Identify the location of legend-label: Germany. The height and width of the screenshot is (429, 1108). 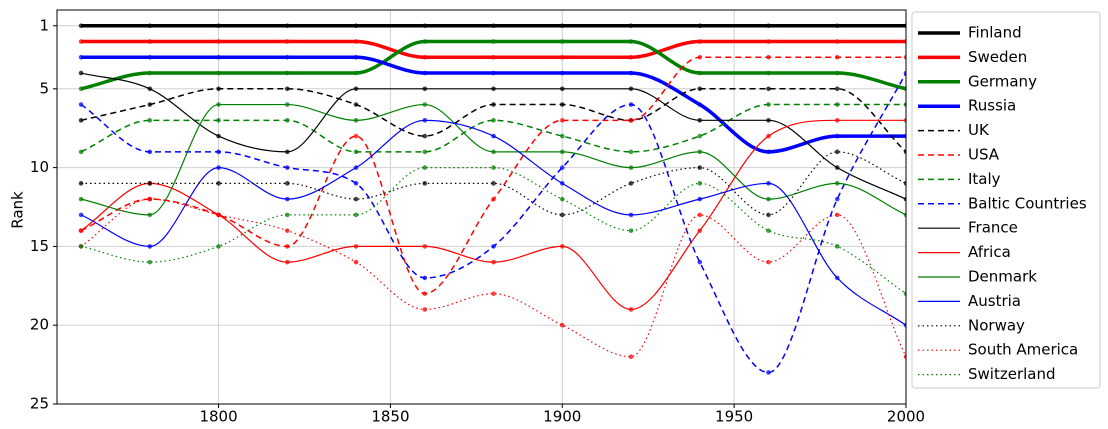
(1002, 81).